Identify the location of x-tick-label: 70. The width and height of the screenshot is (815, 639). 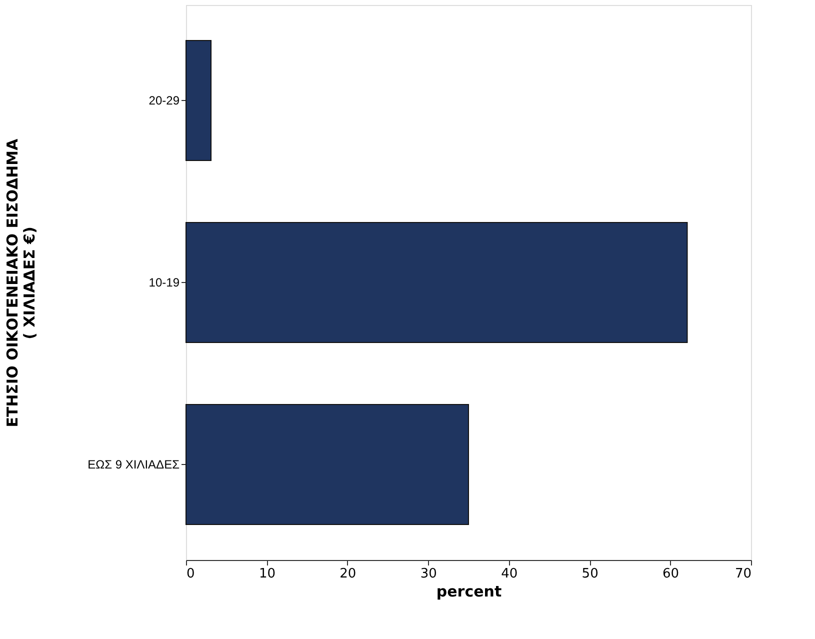
(743, 574).